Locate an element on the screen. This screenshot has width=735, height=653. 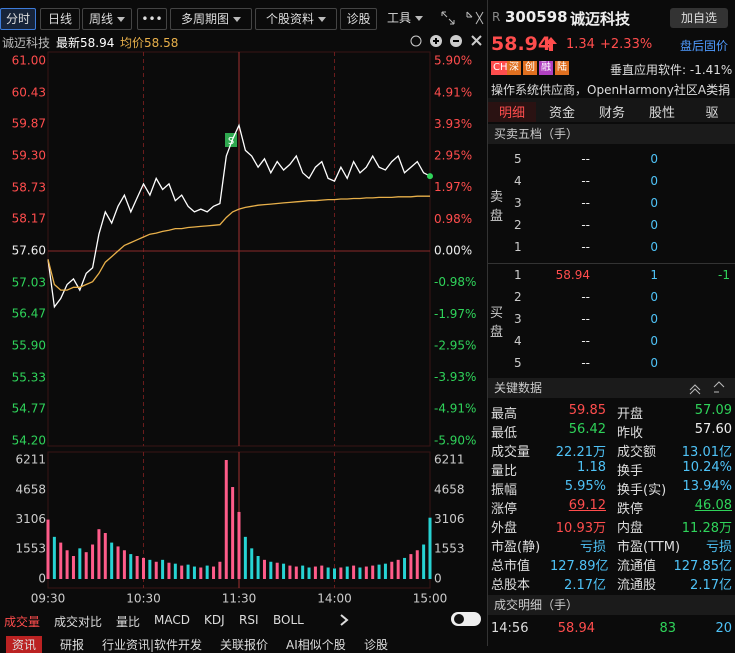
y2-tick-label: -2.95% is located at coordinates (455, 346).